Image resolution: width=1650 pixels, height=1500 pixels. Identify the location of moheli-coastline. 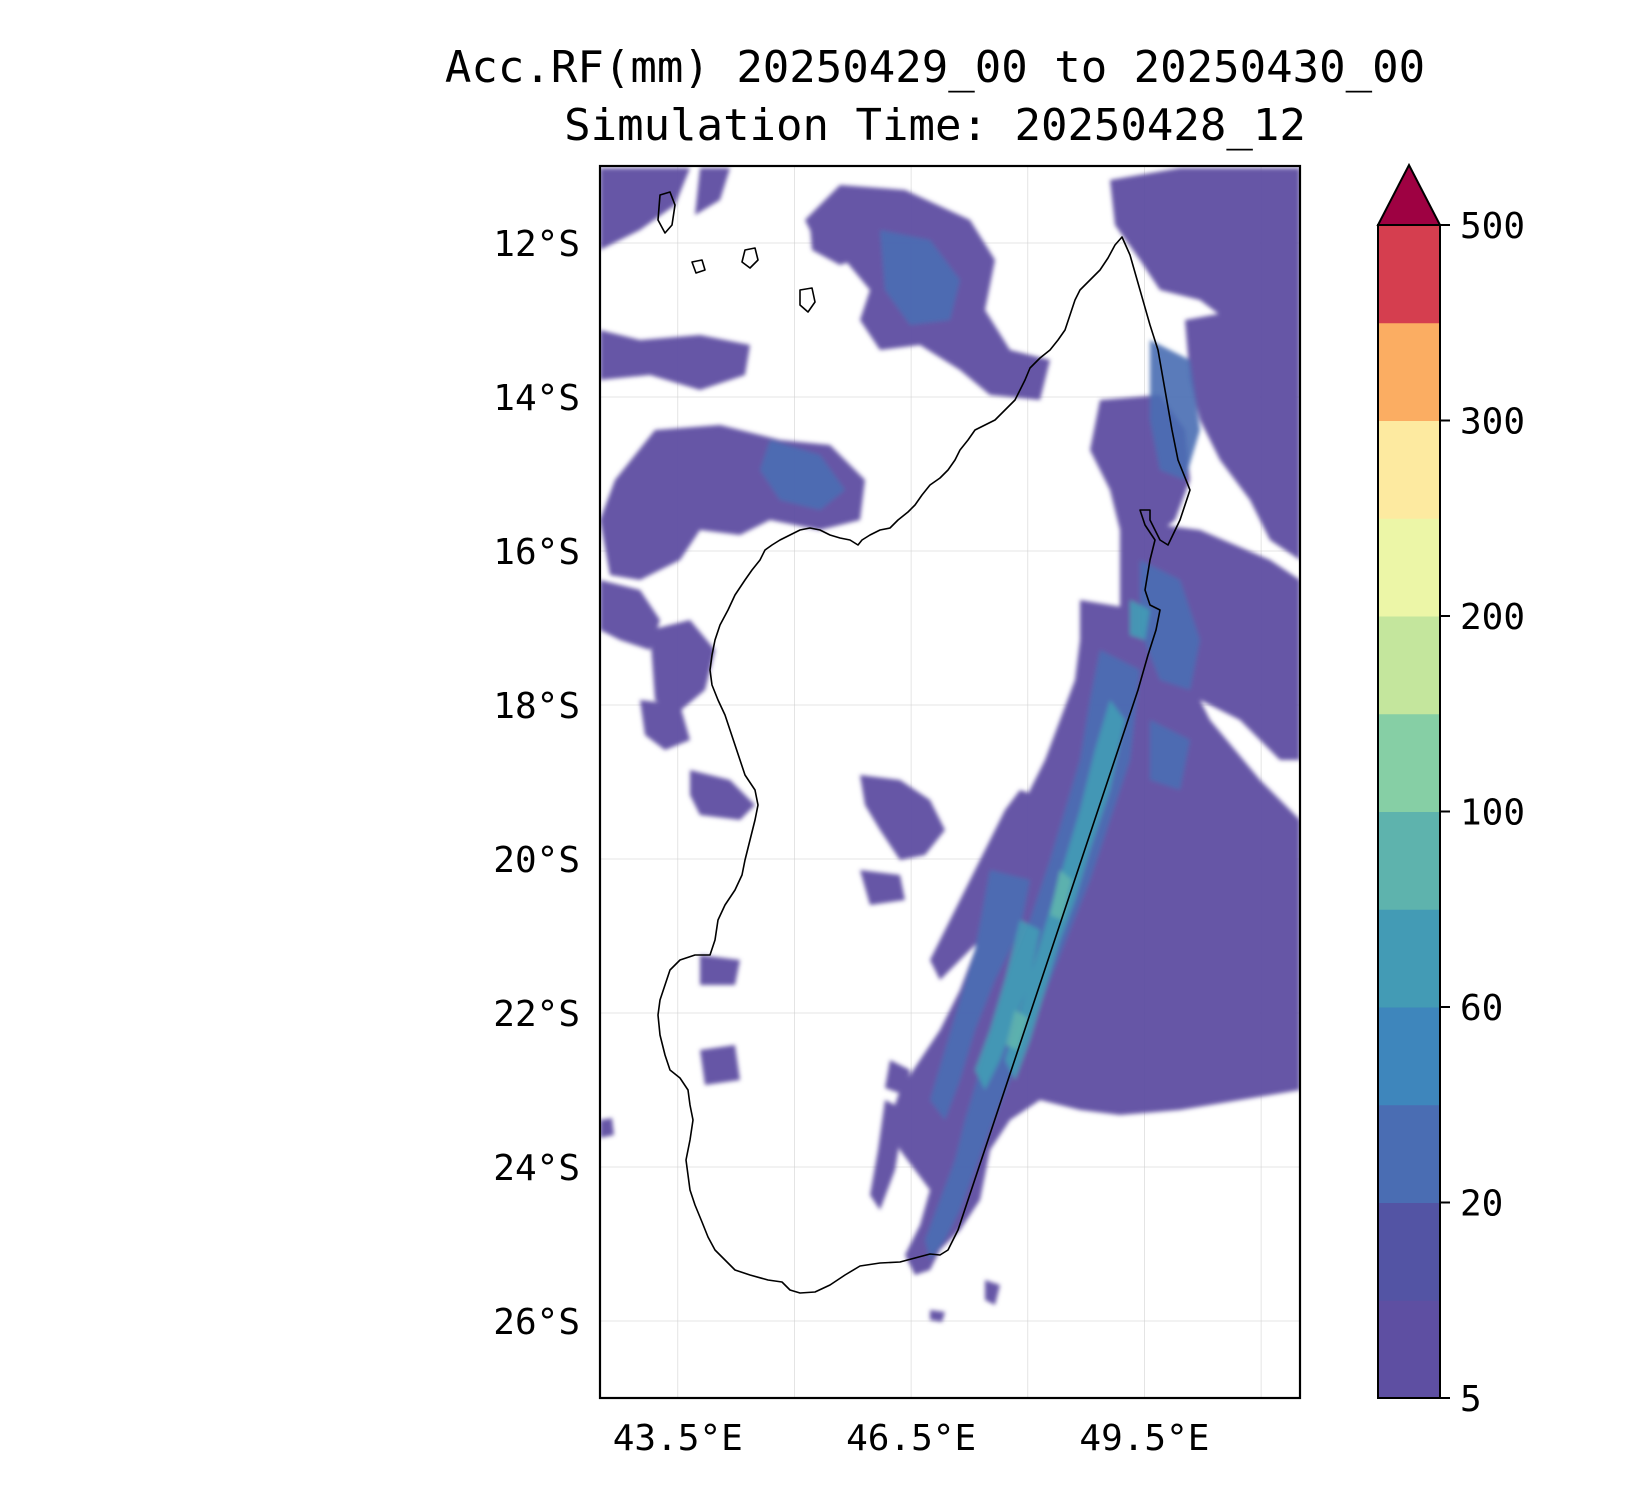
(698, 266).